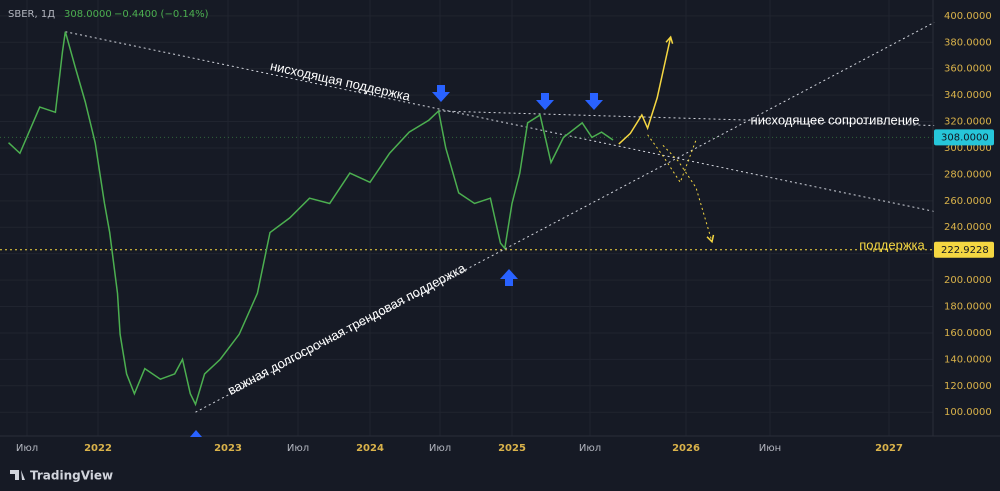 The height and width of the screenshot is (491, 1000). Describe the element at coordinates (968, 122) in the screenshot. I see `y-tick-label: 320.0000` at that location.